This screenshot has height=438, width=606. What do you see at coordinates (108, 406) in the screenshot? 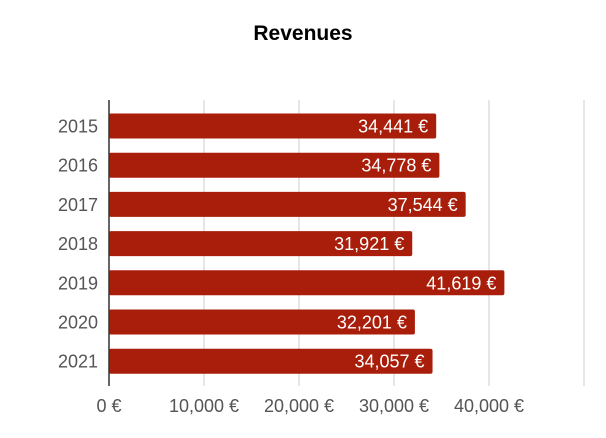
I see `x-tick-label: 0 €` at bounding box center [108, 406].